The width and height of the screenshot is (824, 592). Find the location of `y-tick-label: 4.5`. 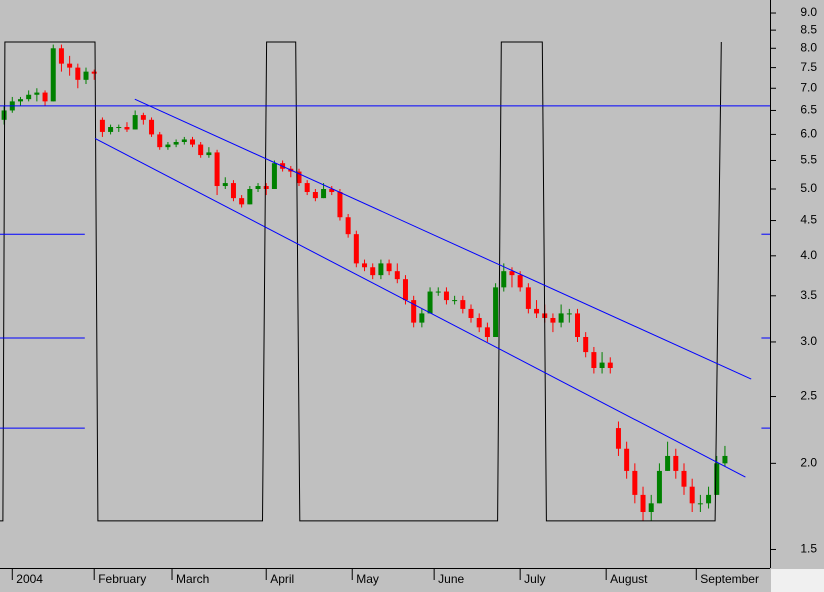

y-tick-label: 4.5 is located at coordinates (808, 220).